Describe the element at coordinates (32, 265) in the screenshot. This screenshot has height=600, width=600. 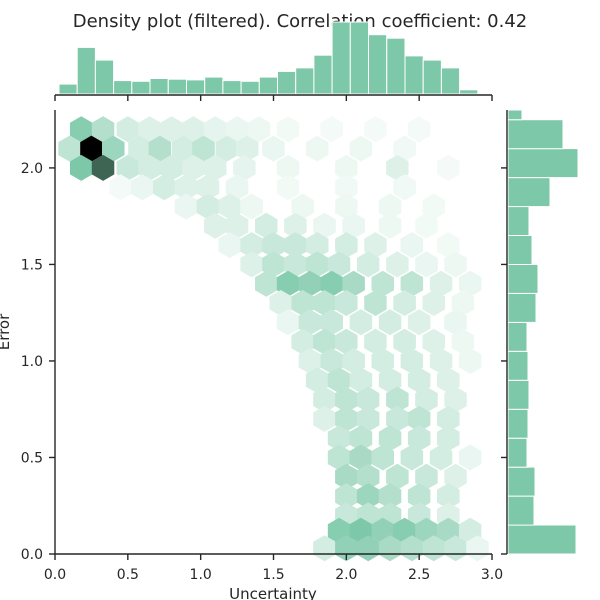
I see `y-tick-label: 1.5` at that location.